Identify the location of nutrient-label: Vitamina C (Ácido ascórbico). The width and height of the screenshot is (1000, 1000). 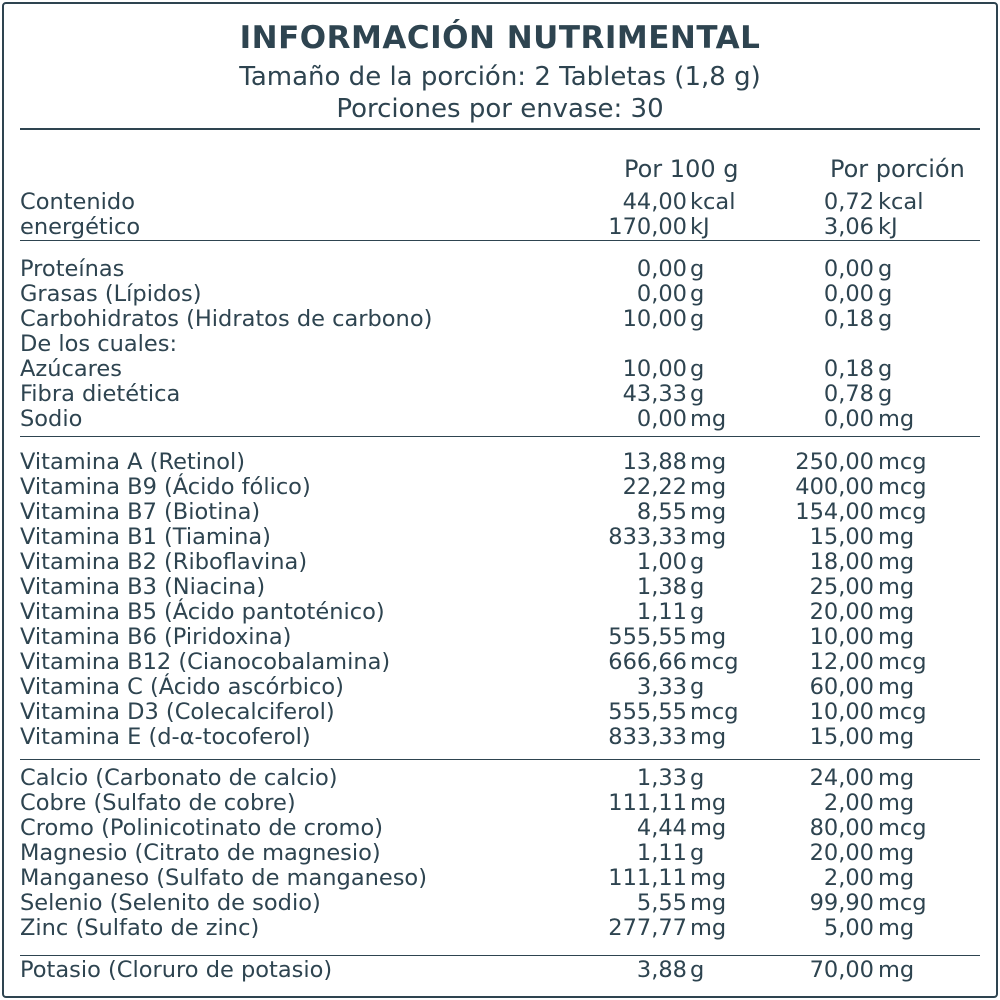
(182, 687).